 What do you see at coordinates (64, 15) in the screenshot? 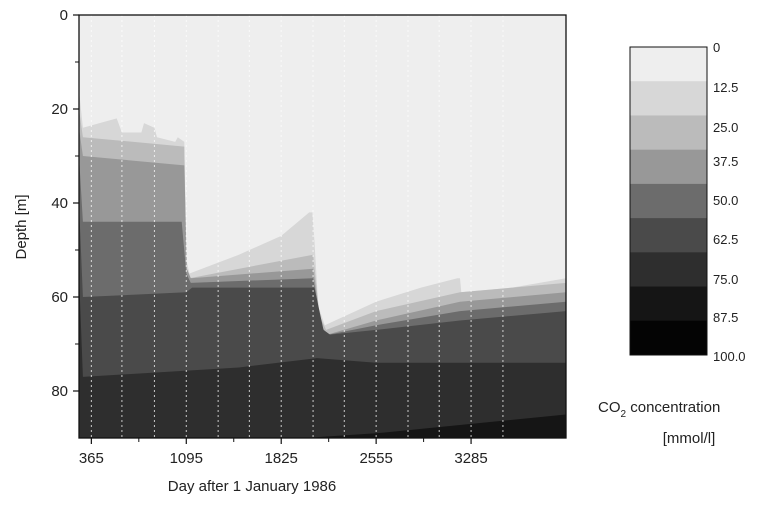
I see `y-tick-label-0: 0` at bounding box center [64, 15].